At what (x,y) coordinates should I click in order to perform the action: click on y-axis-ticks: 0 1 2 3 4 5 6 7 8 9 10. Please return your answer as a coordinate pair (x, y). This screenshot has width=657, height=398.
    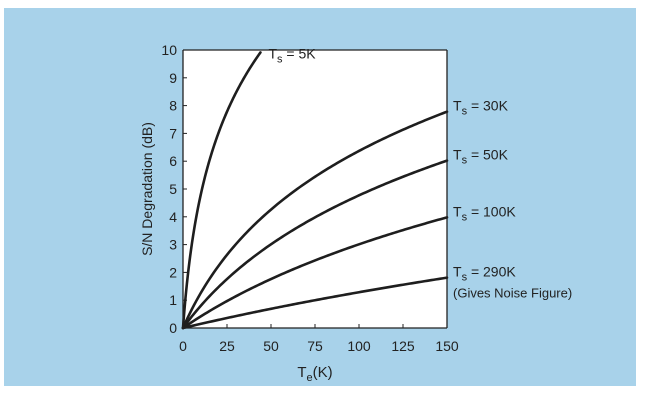
    Looking at the image, I should click on (174, 189).